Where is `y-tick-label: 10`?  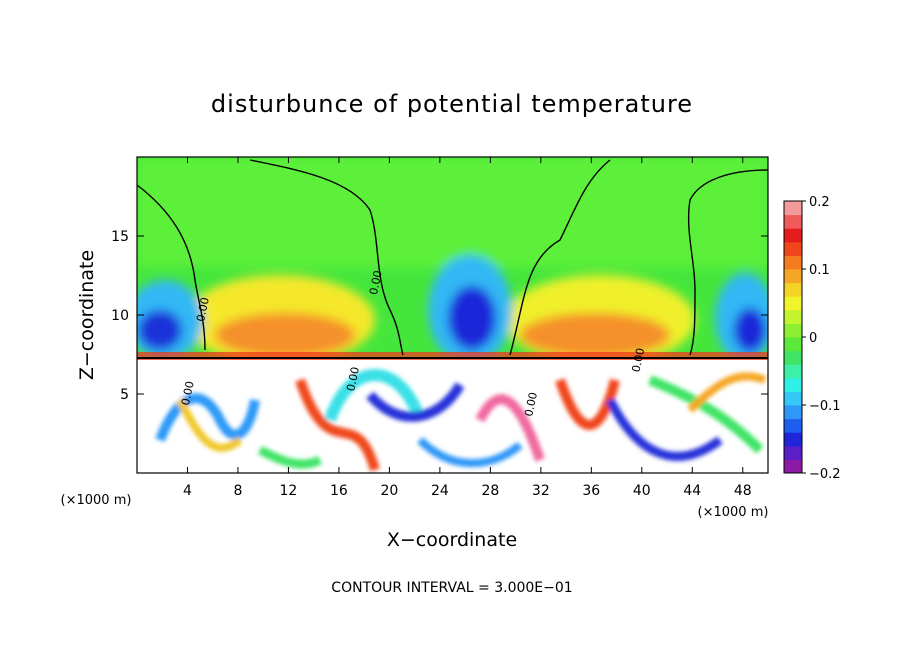 y-tick-label: 10 is located at coordinates (120, 316).